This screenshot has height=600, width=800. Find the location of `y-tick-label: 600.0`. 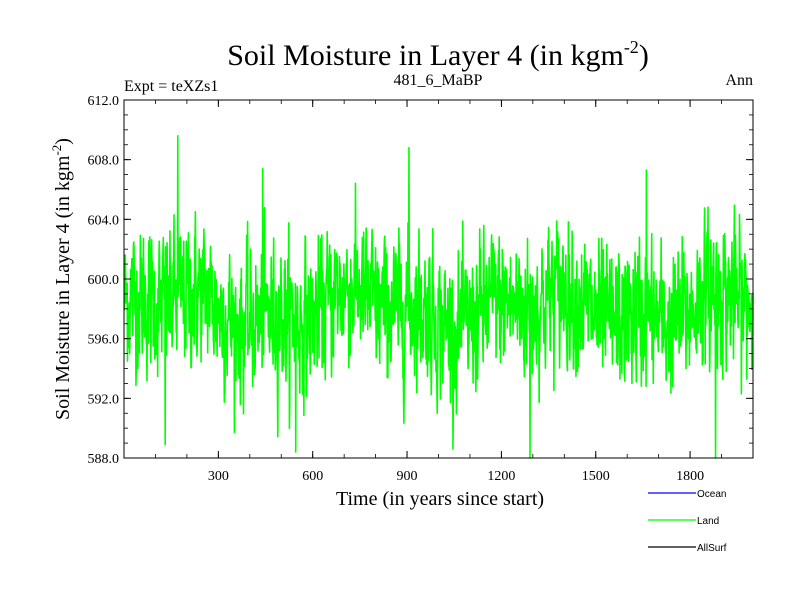

y-tick-label: 600.0 is located at coordinates (104, 280).